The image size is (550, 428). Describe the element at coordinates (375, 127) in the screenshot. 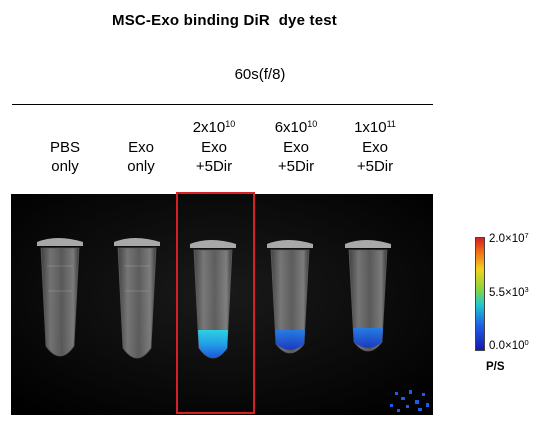

I see `label-line1: 1x10¹¹` at that location.